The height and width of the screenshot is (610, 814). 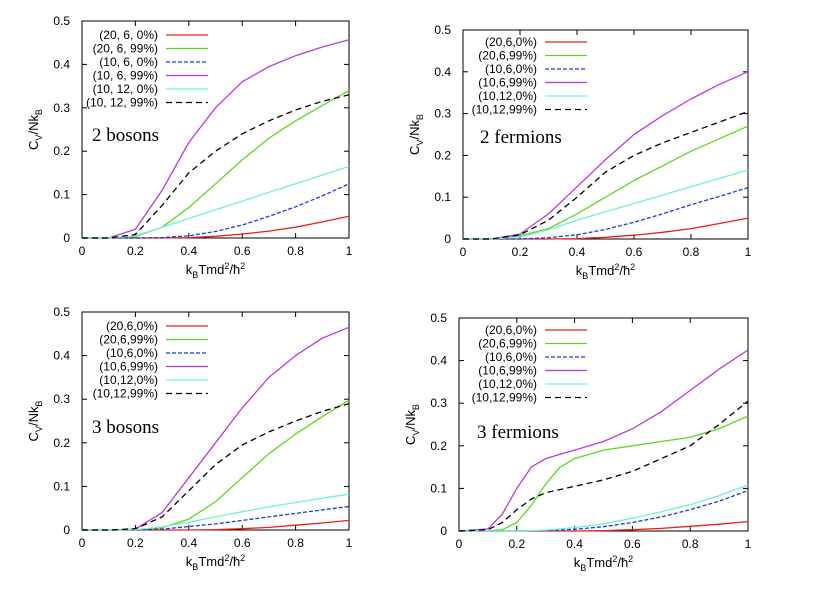 What do you see at coordinates (125, 89) in the screenshot?
I see `legend-label: (10, 12, 0%)` at bounding box center [125, 89].